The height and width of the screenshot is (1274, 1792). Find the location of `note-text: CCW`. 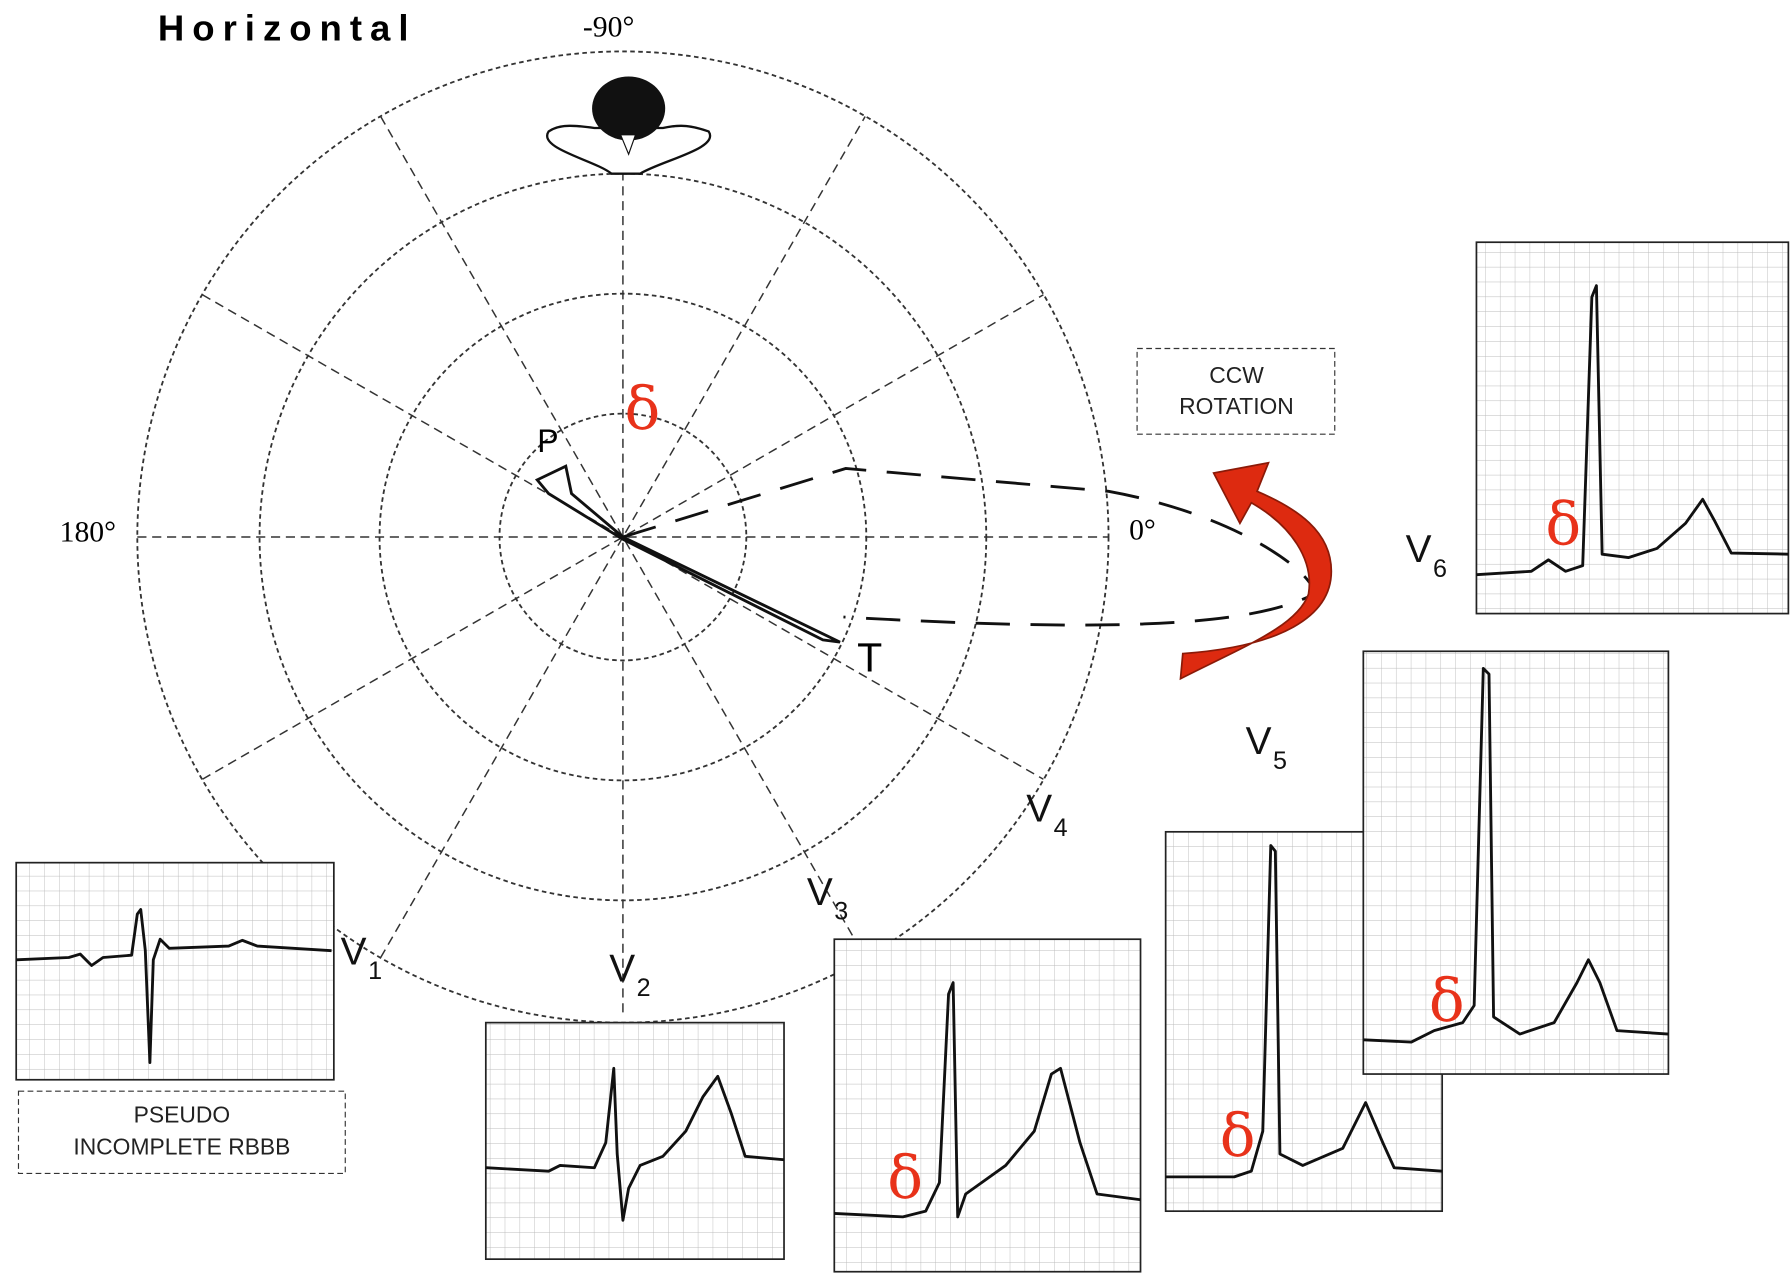

note-text: CCW is located at coordinates (1236, 375).